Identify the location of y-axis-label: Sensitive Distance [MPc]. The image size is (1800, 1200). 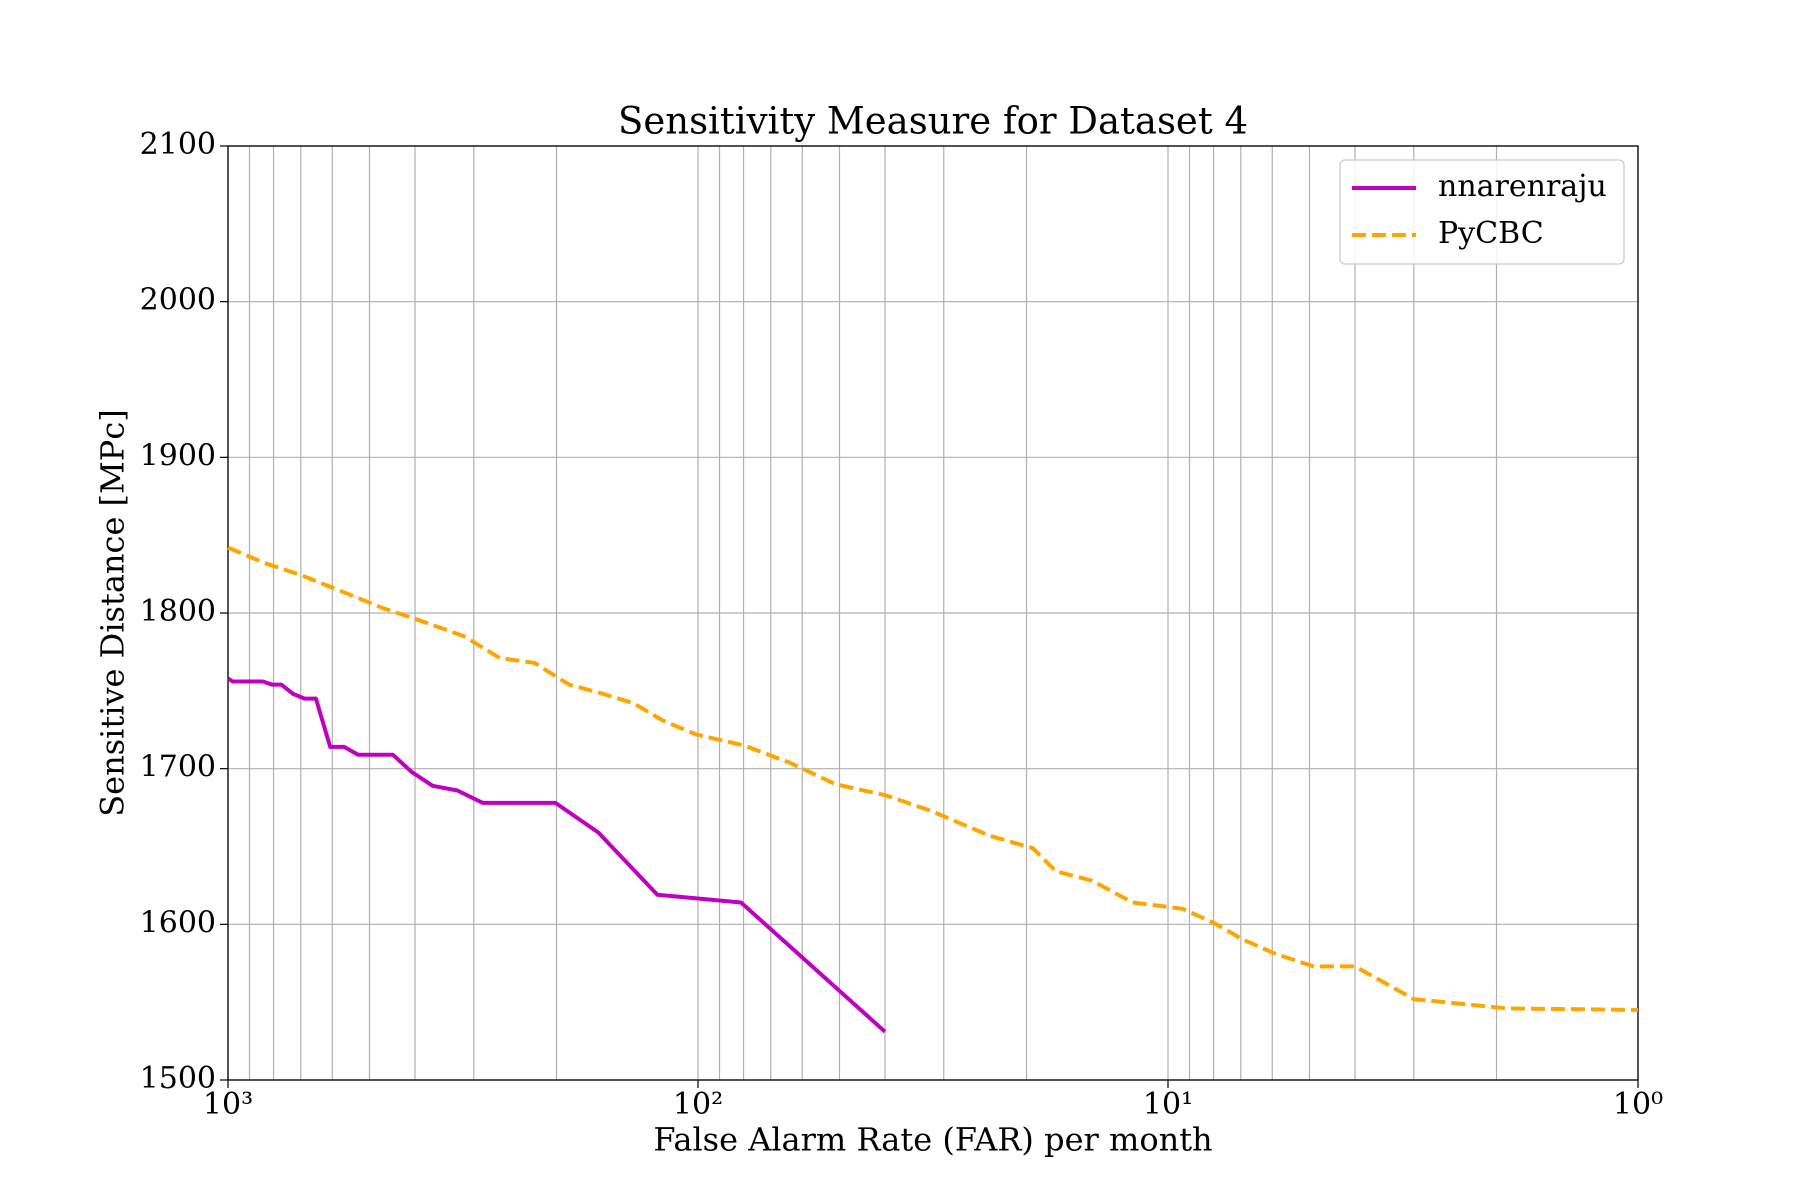
(113, 612).